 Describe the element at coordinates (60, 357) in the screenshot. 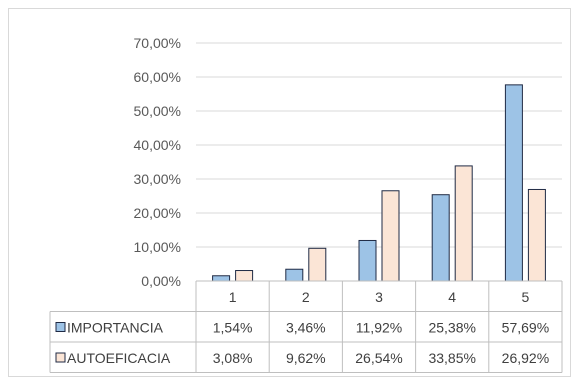

I see `legend-key-autoeficacia` at that location.